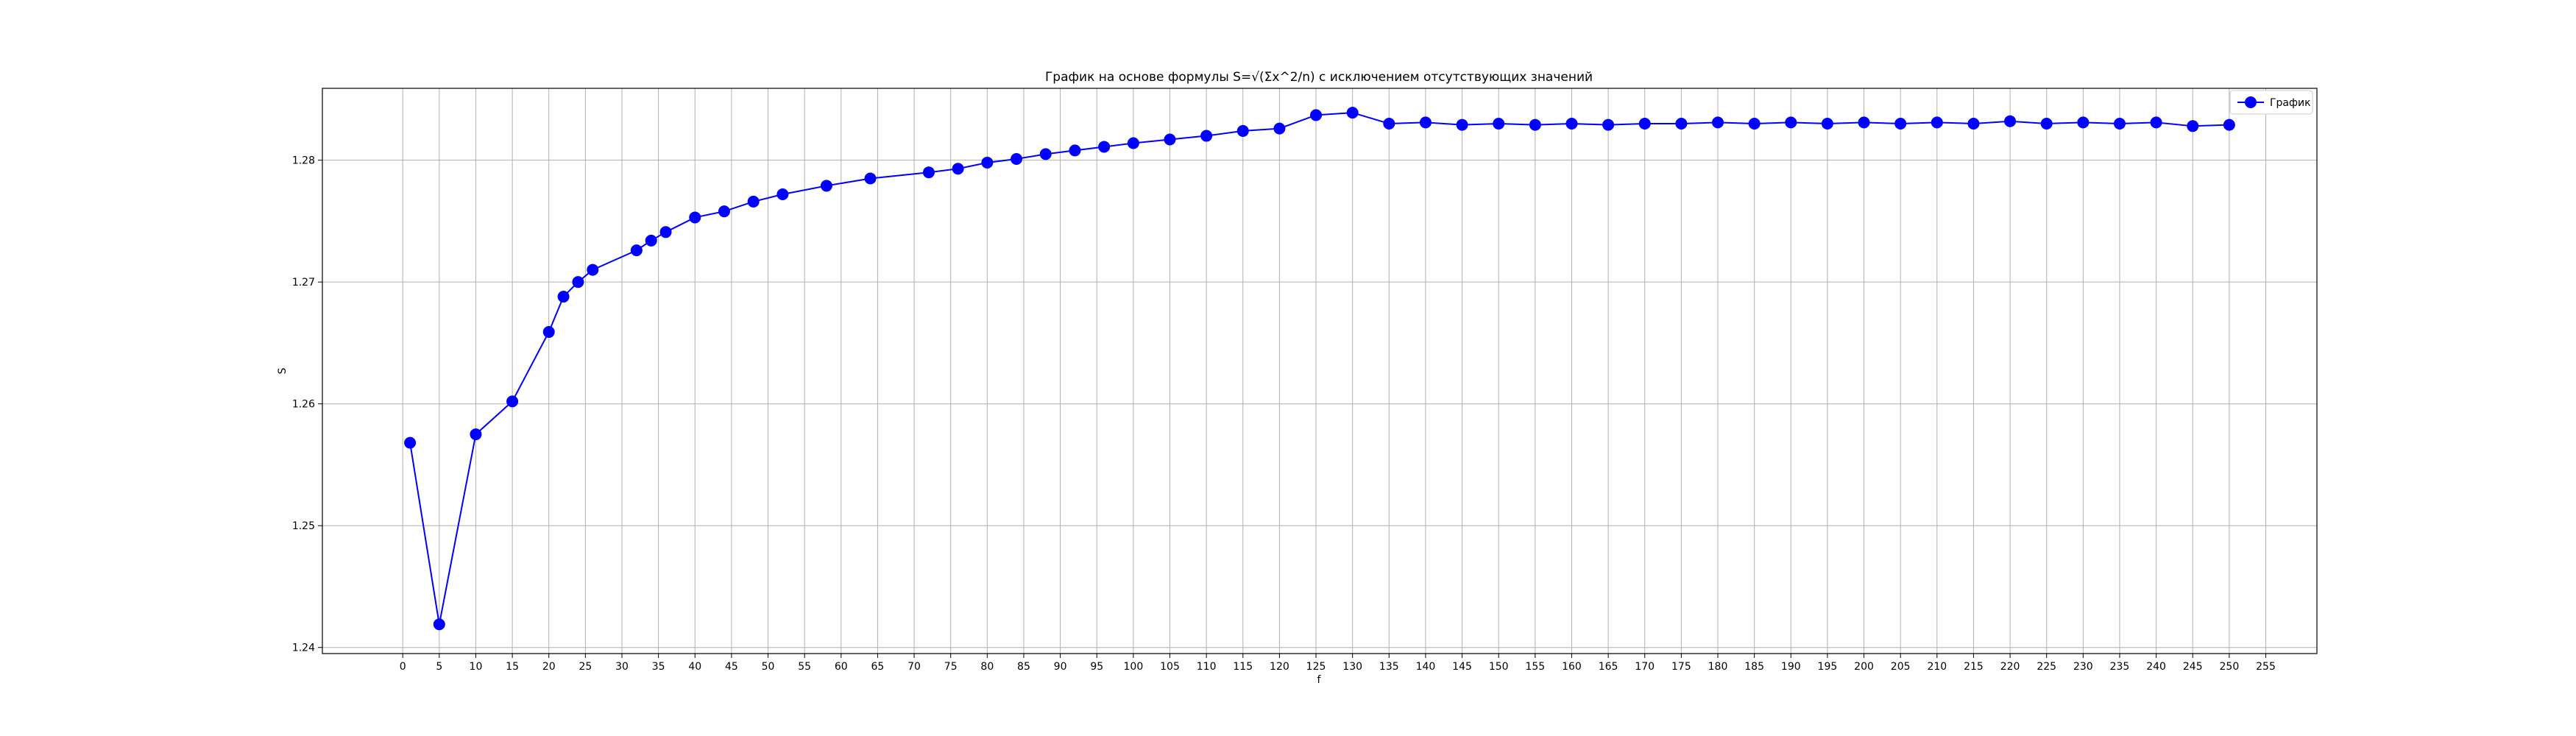  I want to click on x-tick-label: 115, so click(1243, 667).